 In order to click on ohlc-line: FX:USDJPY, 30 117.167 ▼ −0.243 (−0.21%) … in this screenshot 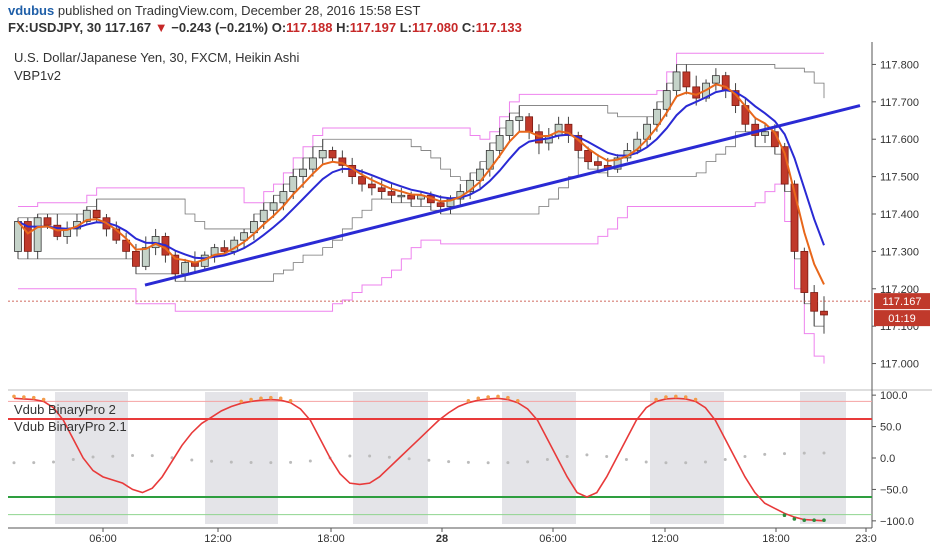, I will do `click(265, 27)`.